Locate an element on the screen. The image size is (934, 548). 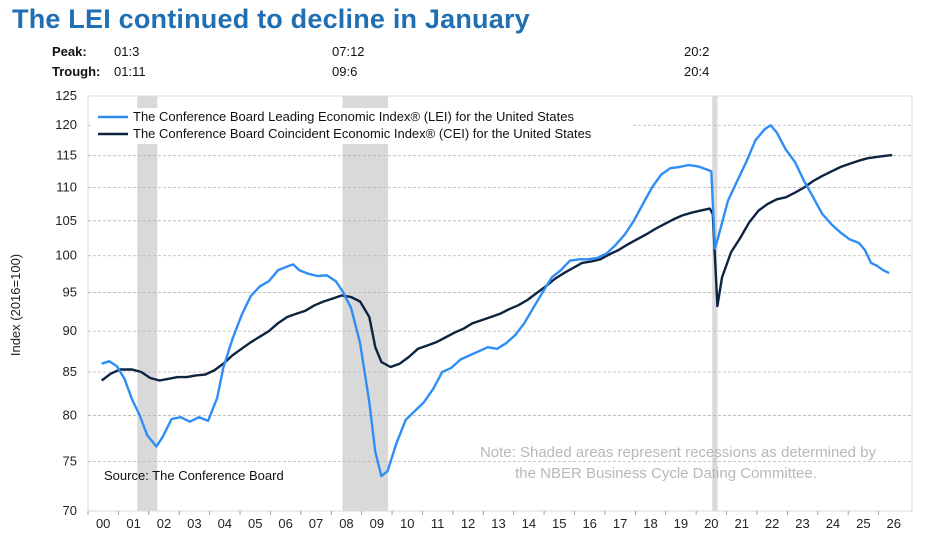
y-tick-label: 120 is located at coordinates (66, 124).